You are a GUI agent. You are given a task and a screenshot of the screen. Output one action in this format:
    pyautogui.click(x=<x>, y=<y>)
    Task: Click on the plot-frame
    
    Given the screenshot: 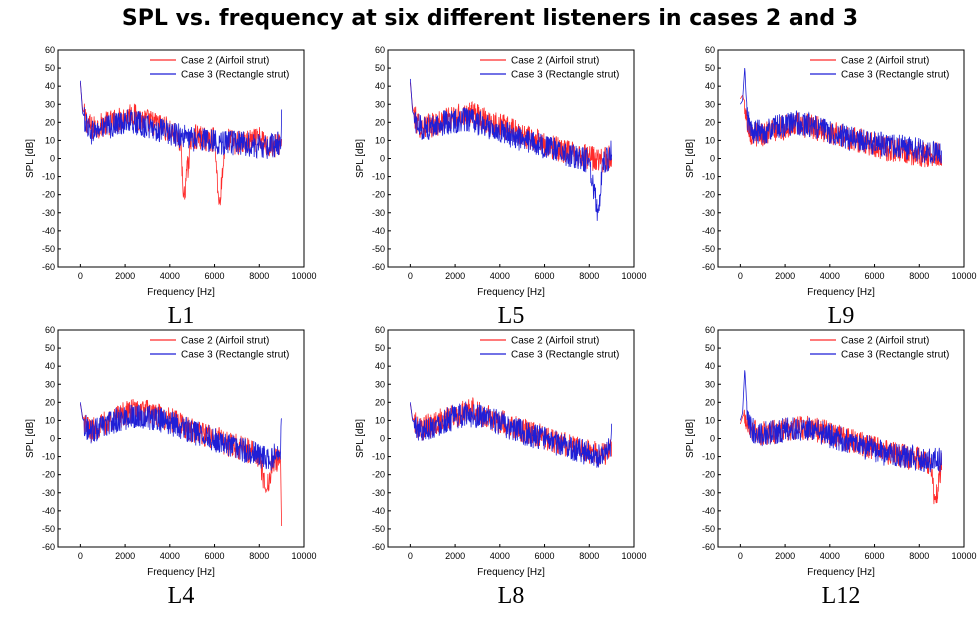 What is the action you would take?
    pyautogui.click(x=511, y=438)
    